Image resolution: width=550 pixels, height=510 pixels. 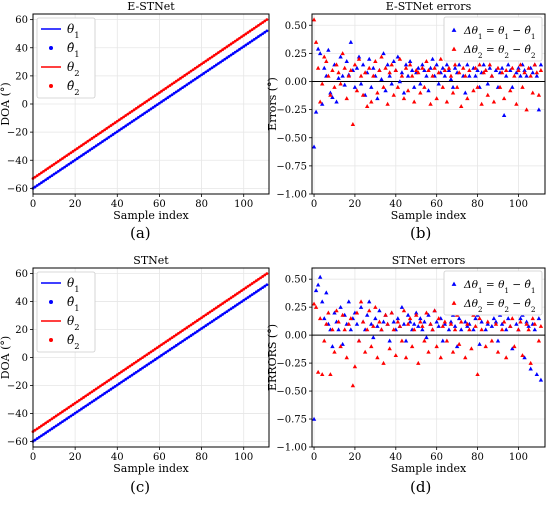 I want to click on x-tick-label: 100, so click(x=518, y=204).